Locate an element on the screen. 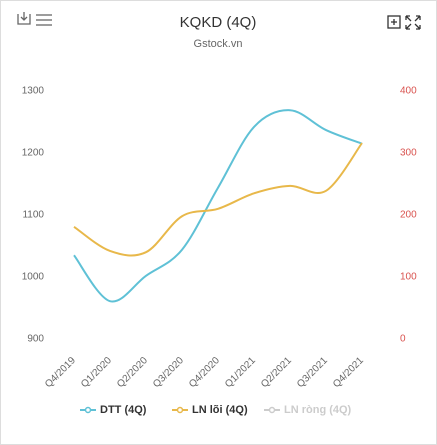  legend-item: LN lõi (4Q) is located at coordinates (210, 410).